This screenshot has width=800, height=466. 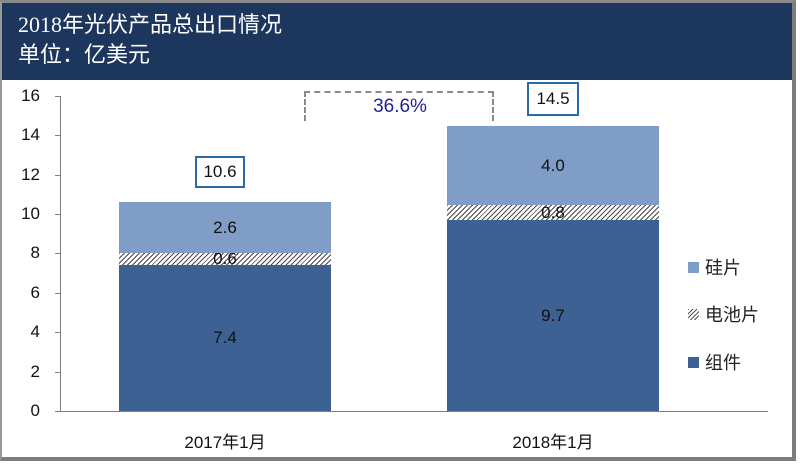 I want to click on y-tick-label: 10, so click(x=30, y=213).